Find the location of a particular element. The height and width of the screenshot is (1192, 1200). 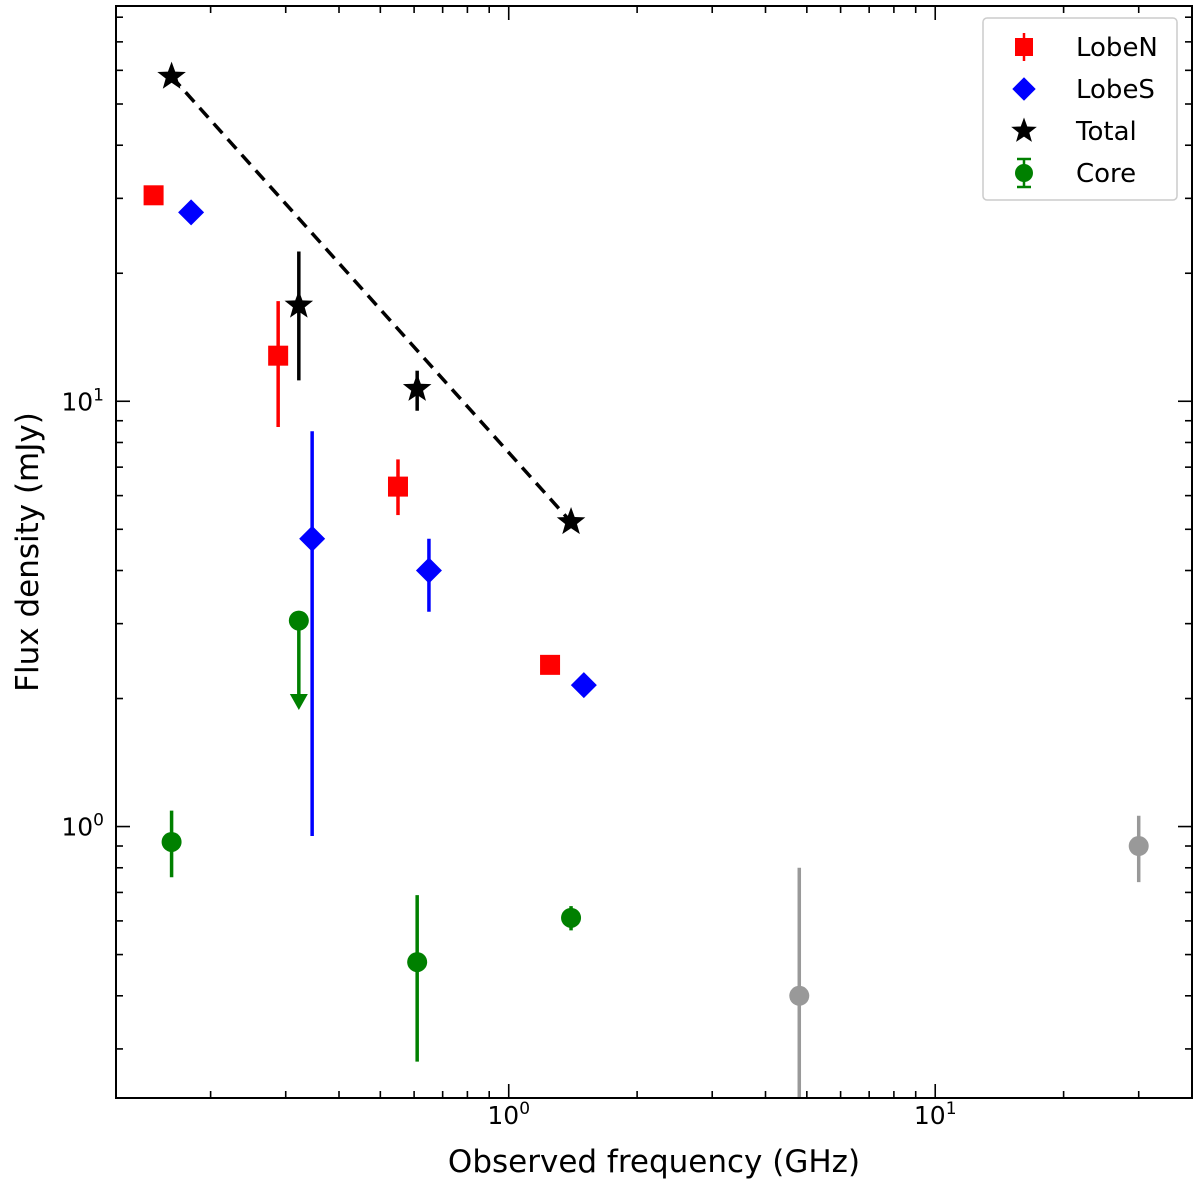

legend-symbol-loben is located at coordinates (1024, 47).